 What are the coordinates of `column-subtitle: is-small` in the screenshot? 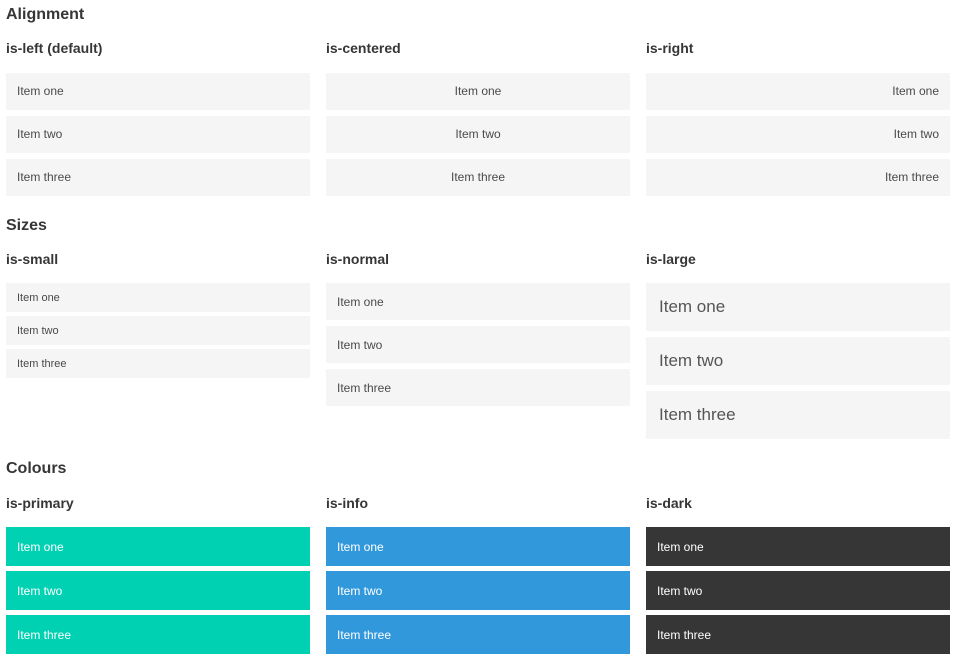 It's located at (32, 258).